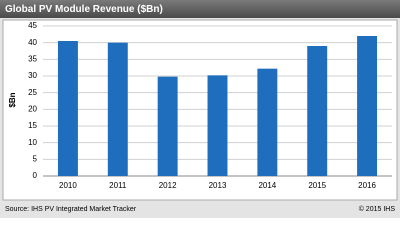  I want to click on y-tick-label: 30, so click(32, 75).